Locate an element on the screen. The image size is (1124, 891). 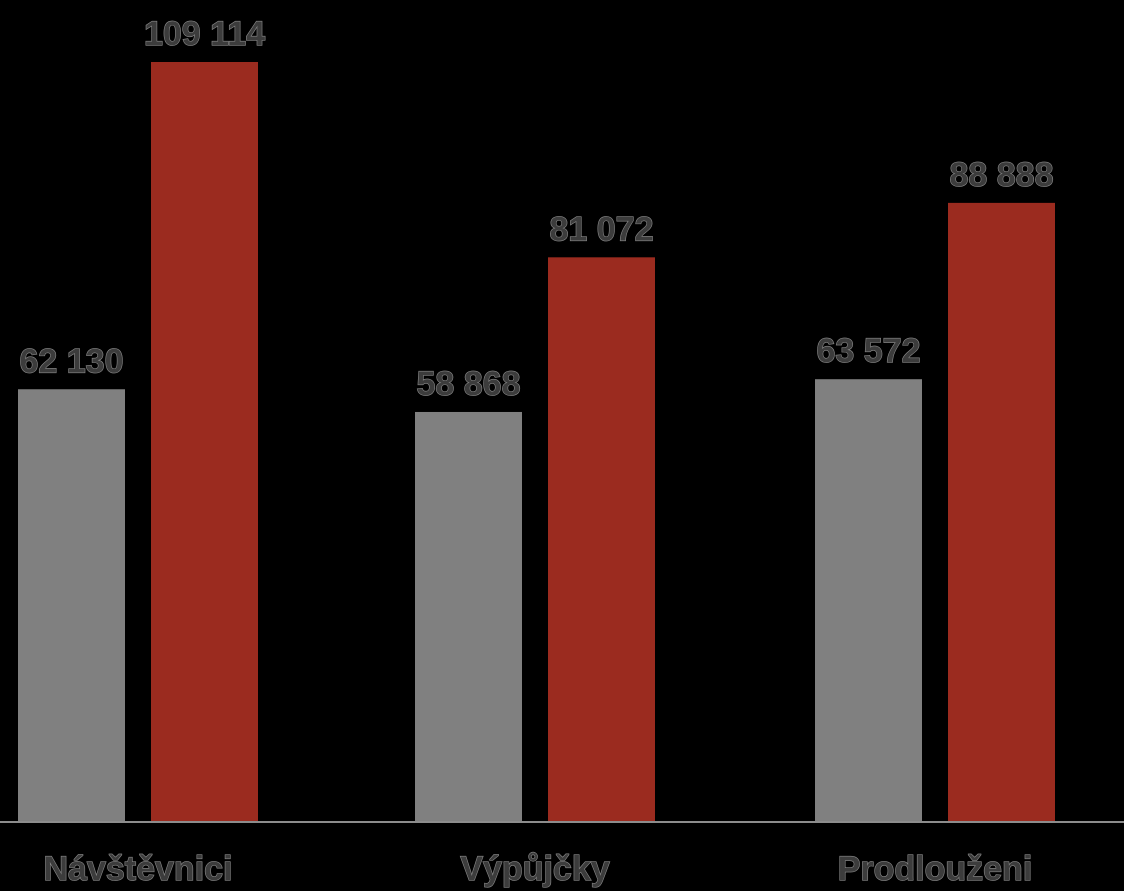
value-label-gray-1: 58 868 is located at coordinates (469, 384).